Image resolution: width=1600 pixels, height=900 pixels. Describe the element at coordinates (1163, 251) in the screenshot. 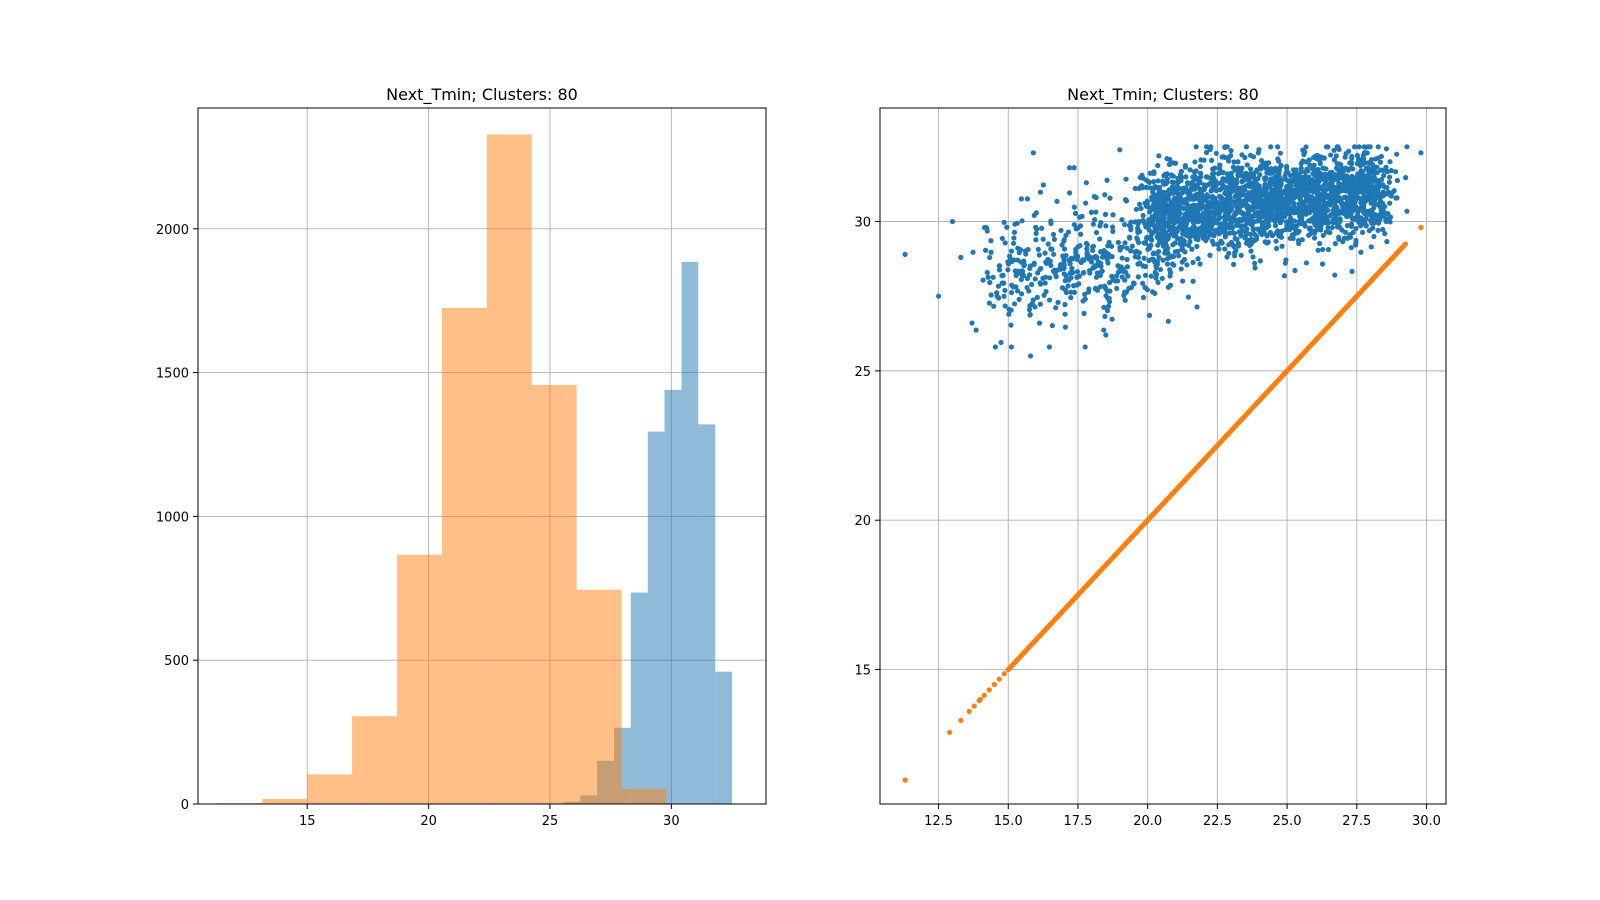

I see `scatter-series-0-points` at that location.